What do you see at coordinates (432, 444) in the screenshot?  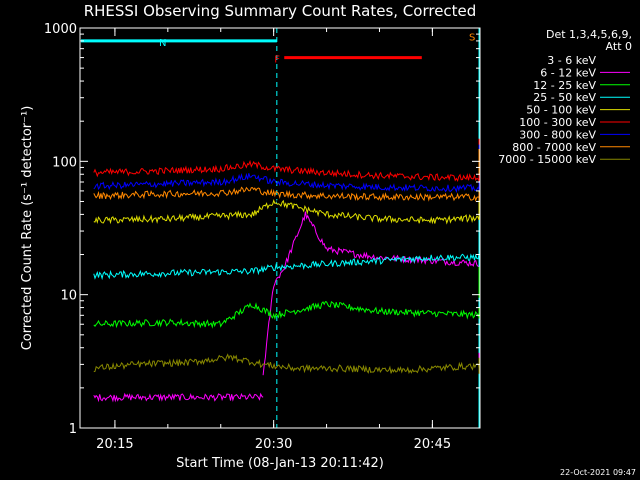 I see `x-tick-label-2: 20:45` at bounding box center [432, 444].